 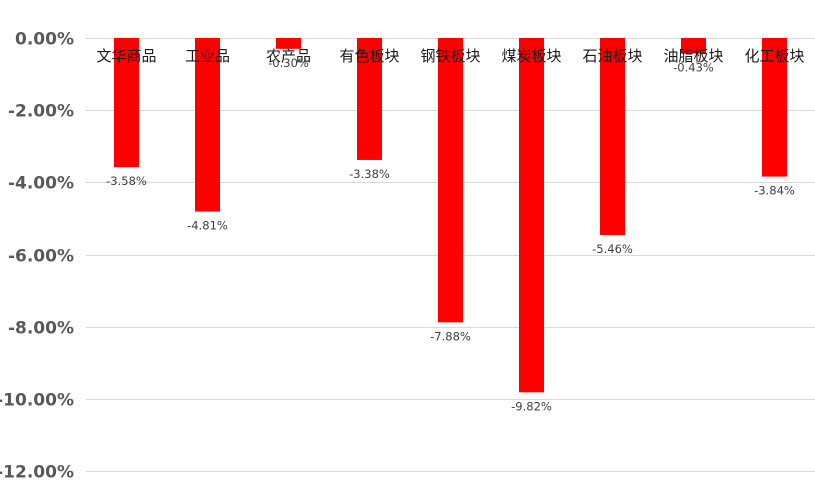 What do you see at coordinates (369, 56) in the screenshot?
I see `category-label: 有色板块` at bounding box center [369, 56].